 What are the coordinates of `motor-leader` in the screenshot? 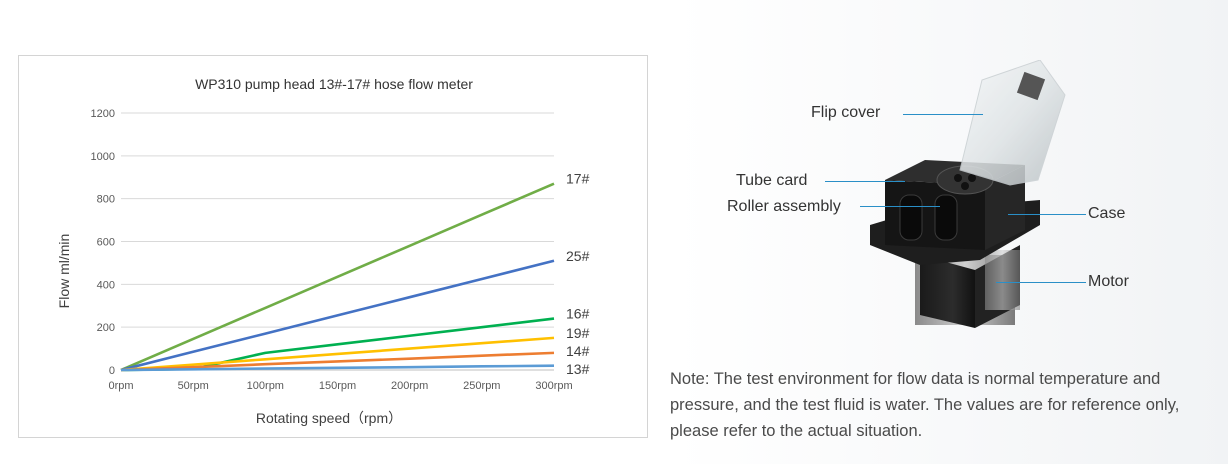 It's located at (1041, 282).